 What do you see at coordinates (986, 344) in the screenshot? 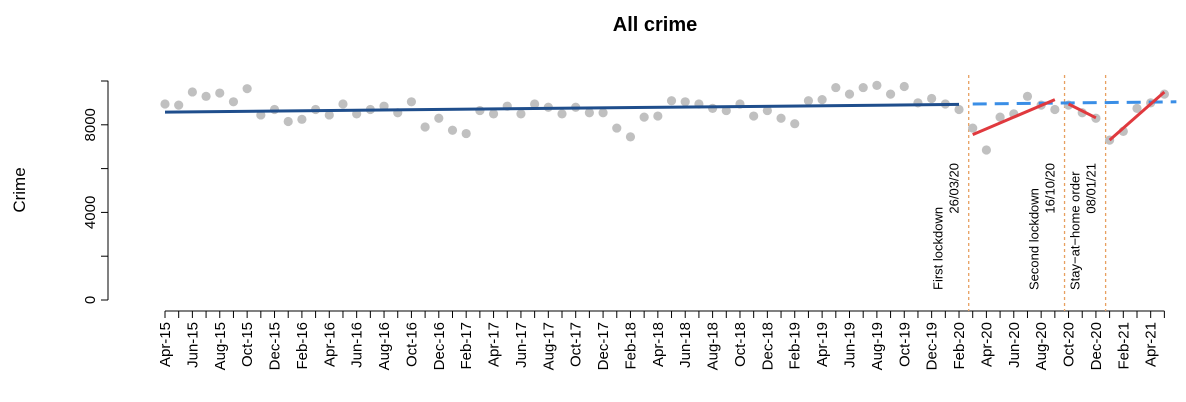
I see `x-tick-label: Apr-20` at bounding box center [986, 344].